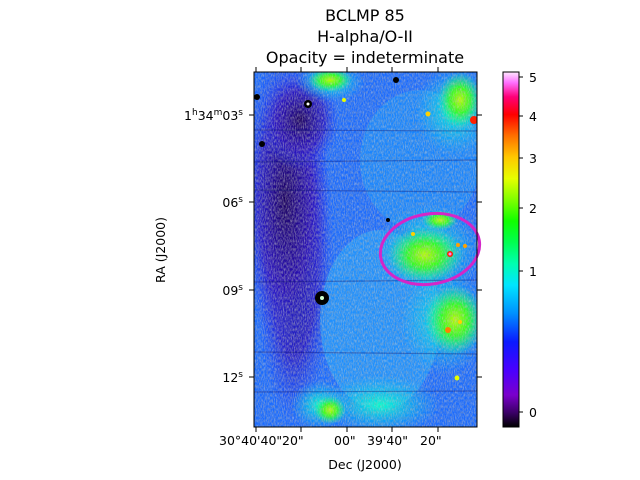 The width and height of the screenshot is (640, 480). What do you see at coordinates (345, 440) in the screenshot?
I see `x-tick-label-2: 00"` at bounding box center [345, 440].